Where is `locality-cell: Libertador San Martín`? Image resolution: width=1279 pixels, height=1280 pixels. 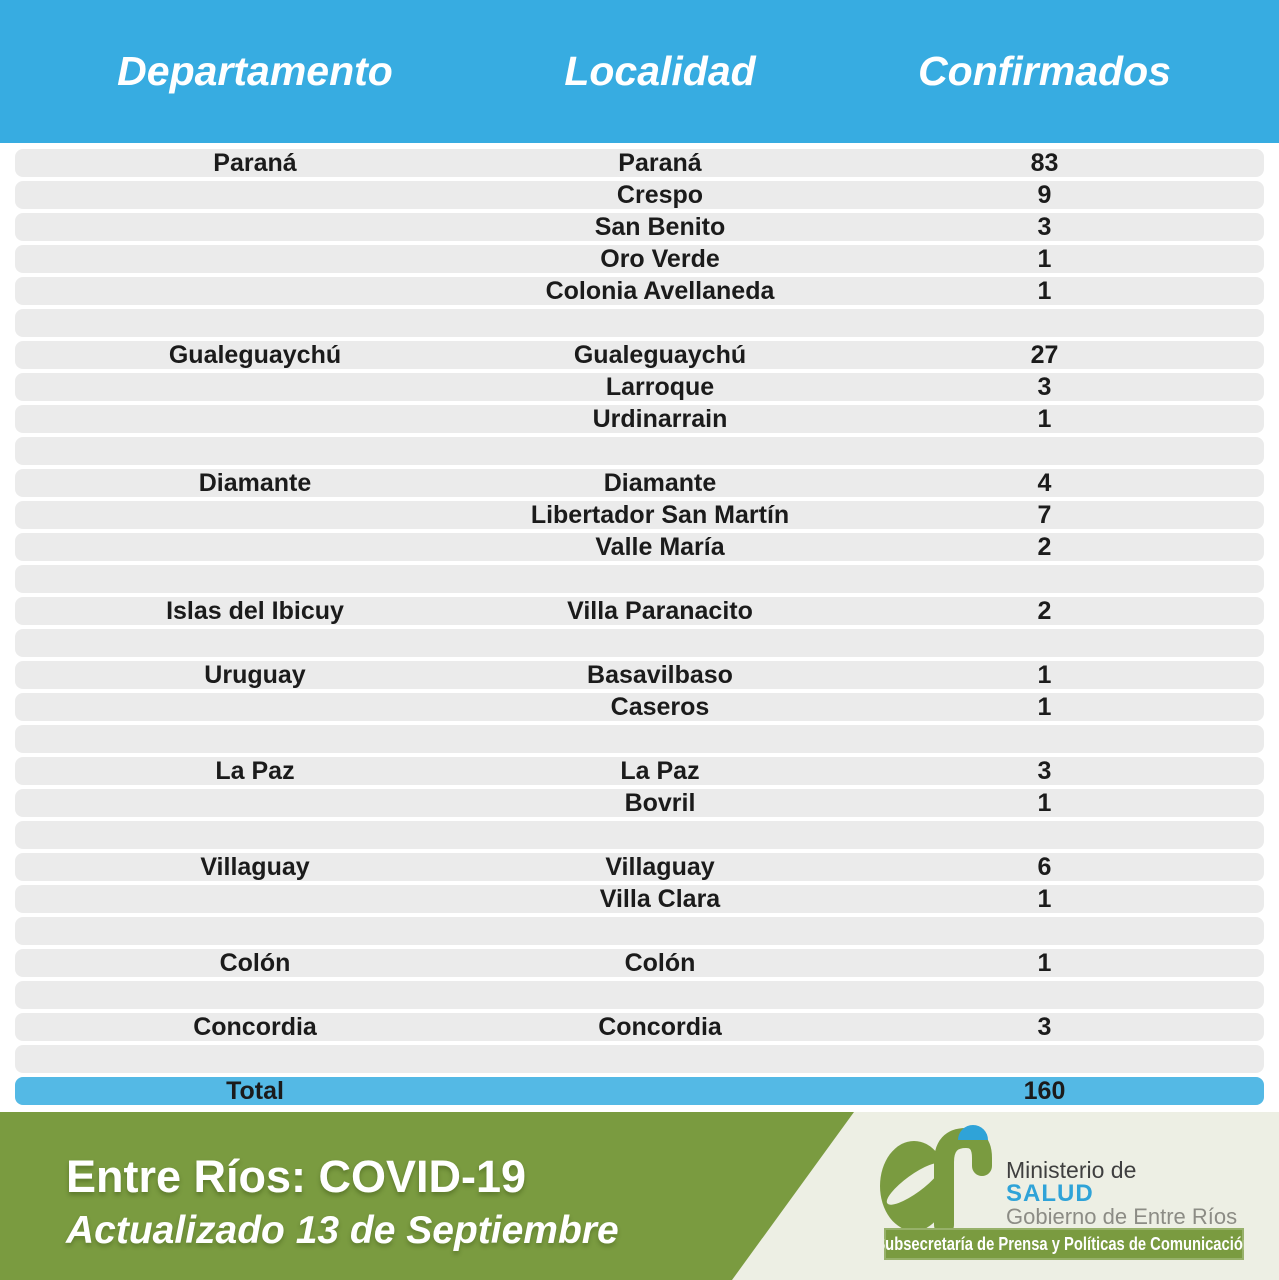
locality-cell: Libertador San Martín is located at coordinates (660, 515).